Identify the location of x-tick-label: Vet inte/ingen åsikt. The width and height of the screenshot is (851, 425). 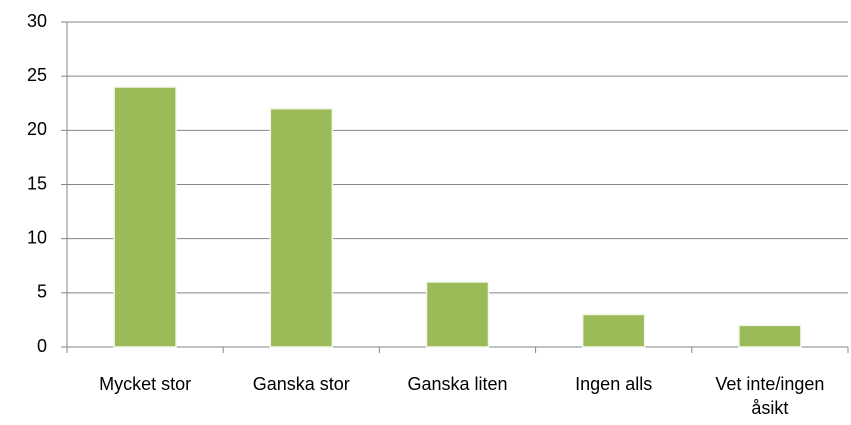
(770, 396).